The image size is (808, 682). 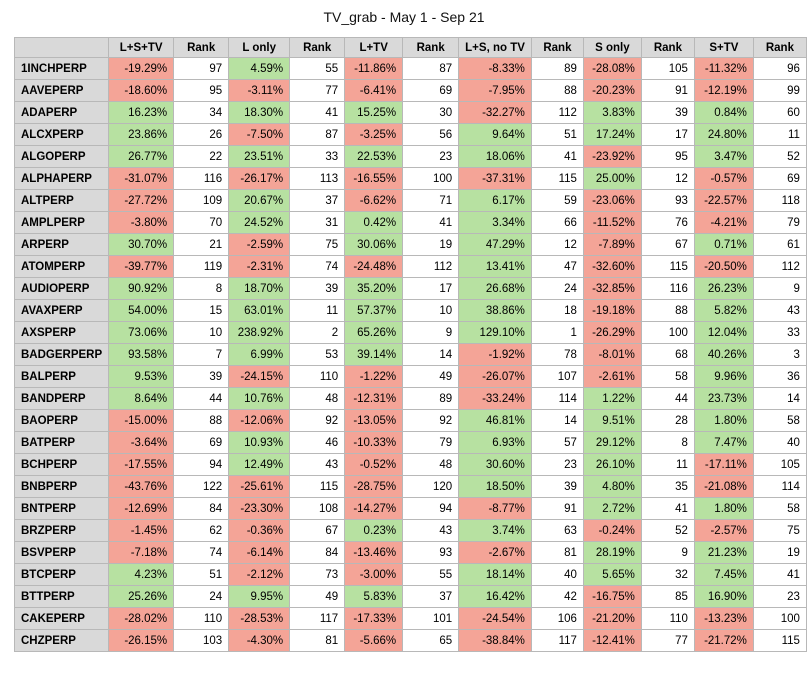 I want to click on market-name: AMPLPERP, so click(x=61, y=222).